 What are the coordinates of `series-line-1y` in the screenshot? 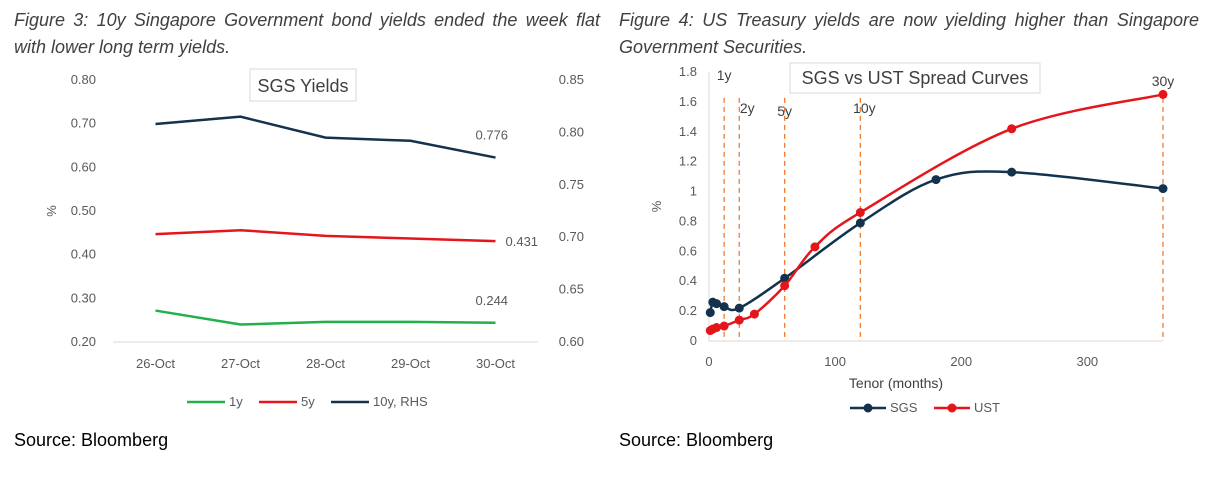 It's located at (325, 317).